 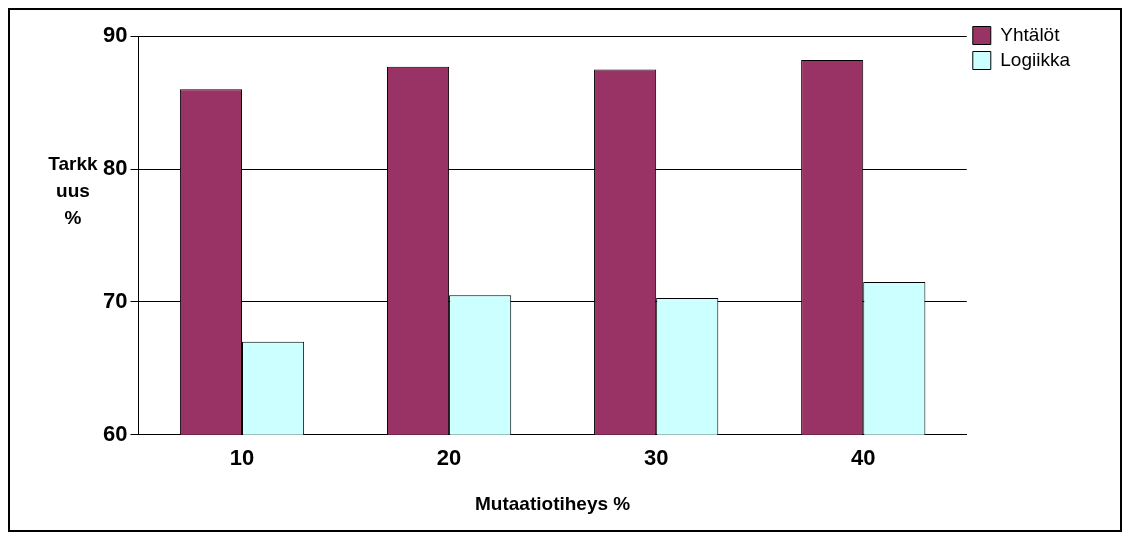 I want to click on x-axis-title: Mutaatiotiheys %, so click(x=553, y=503).